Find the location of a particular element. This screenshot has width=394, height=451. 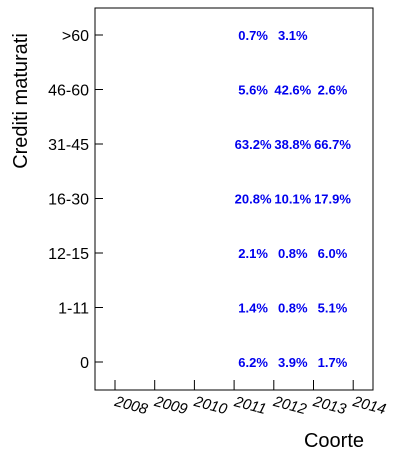

cell-label: 6.0% is located at coordinates (333, 253).